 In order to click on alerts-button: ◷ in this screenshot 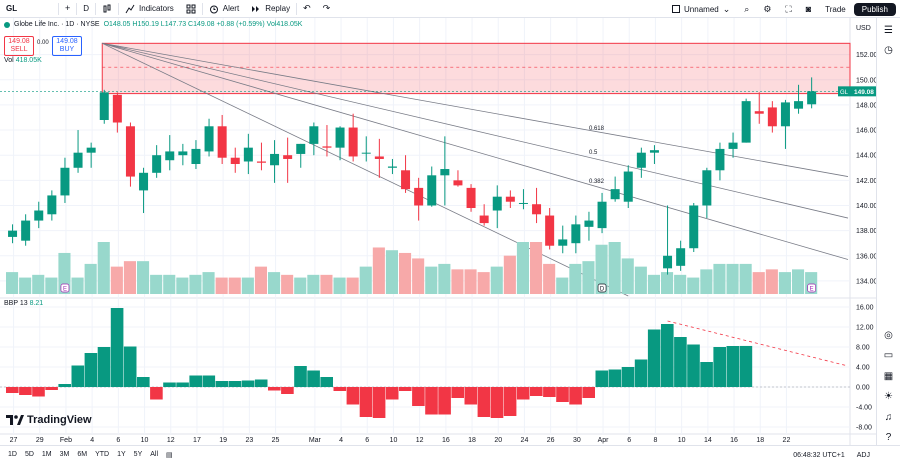, I will do `click(889, 51)`.